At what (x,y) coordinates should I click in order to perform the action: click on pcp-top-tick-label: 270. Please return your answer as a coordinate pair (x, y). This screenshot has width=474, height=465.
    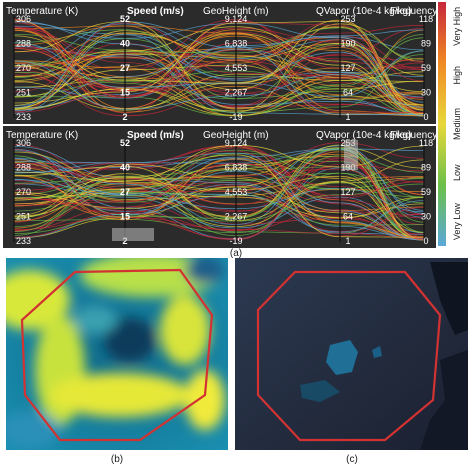
    Looking at the image, I should click on (23, 68).